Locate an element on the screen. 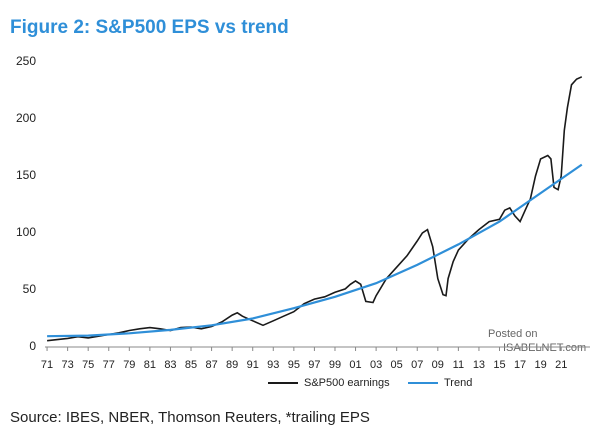 This screenshot has height=444, width=605. x-tick-label: 01 is located at coordinates (355, 365).